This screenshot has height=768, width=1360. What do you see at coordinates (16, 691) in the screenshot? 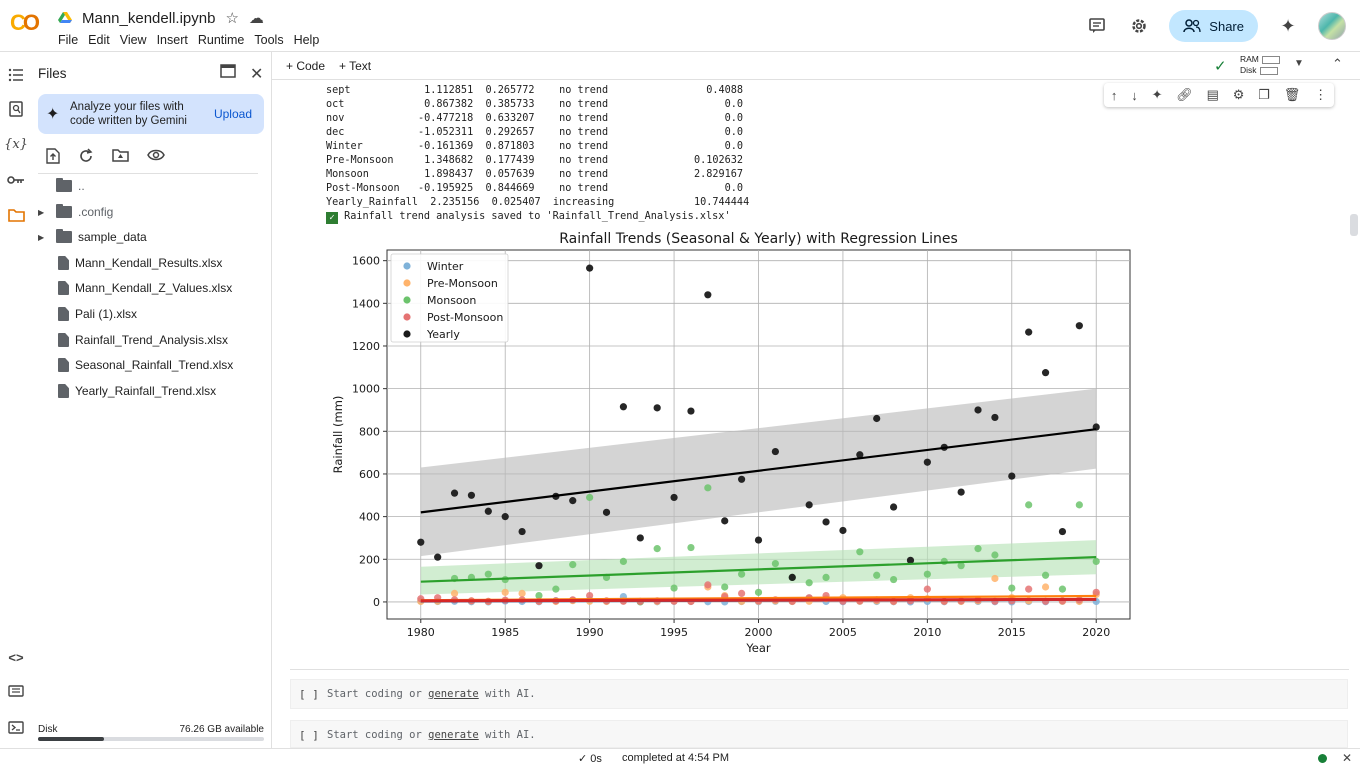
I see `command-palette-icon` at bounding box center [16, 691].